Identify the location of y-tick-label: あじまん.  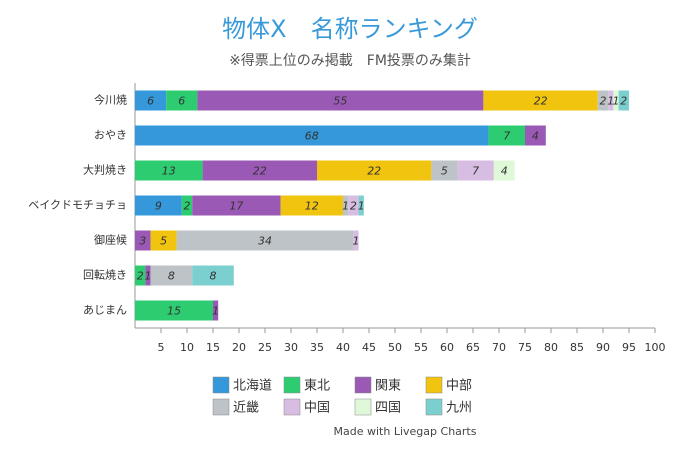
(105, 310).